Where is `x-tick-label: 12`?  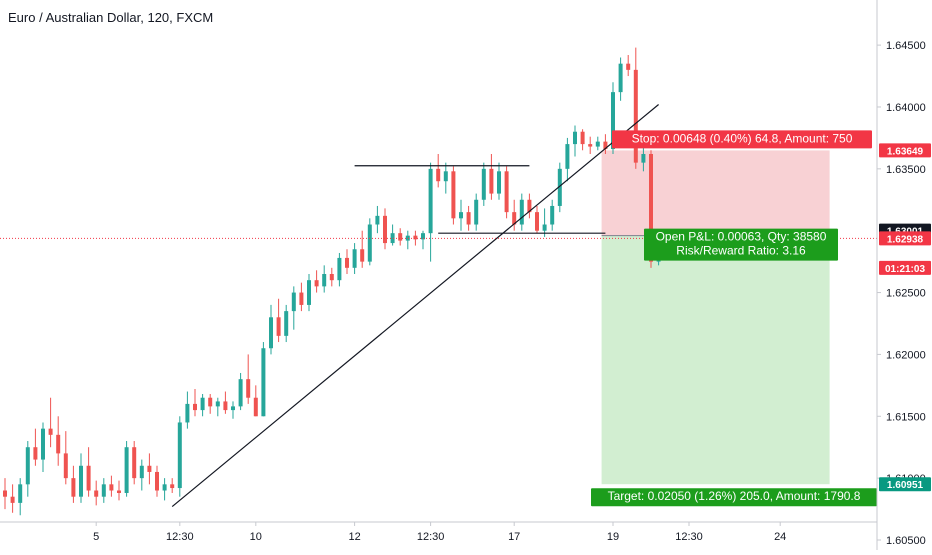 x-tick-label: 12 is located at coordinates (354, 537).